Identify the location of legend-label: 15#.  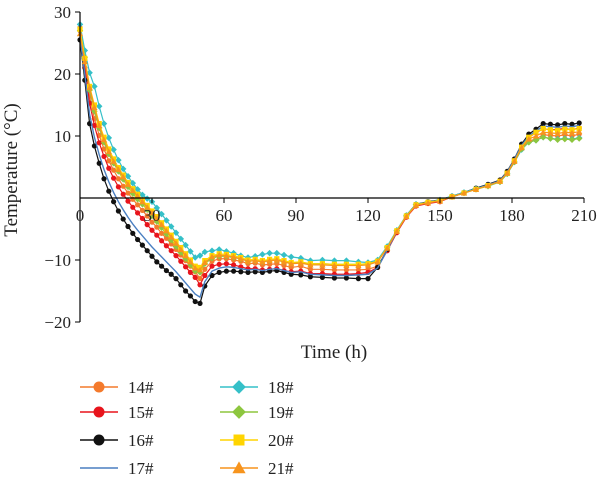
(141, 412).